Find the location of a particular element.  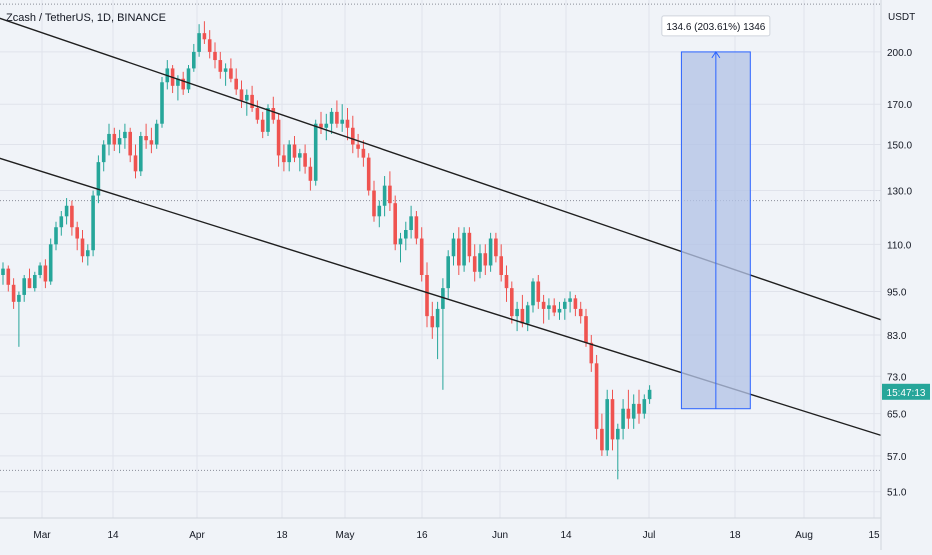

price-tick-label: 130.0 is located at coordinates (899, 192).